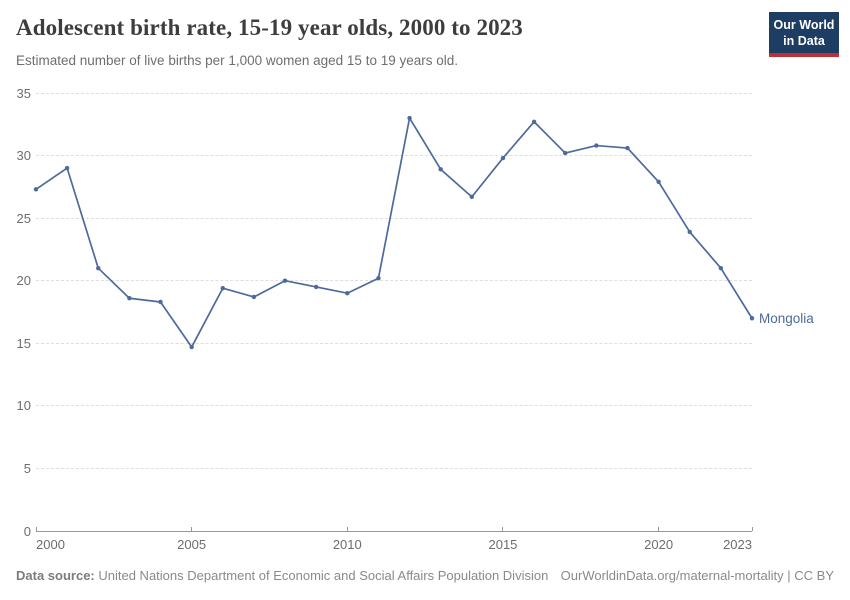 The height and width of the screenshot is (600, 850). Describe the element at coordinates (804, 41) in the screenshot. I see `owid-logo-line2: in Data` at that location.